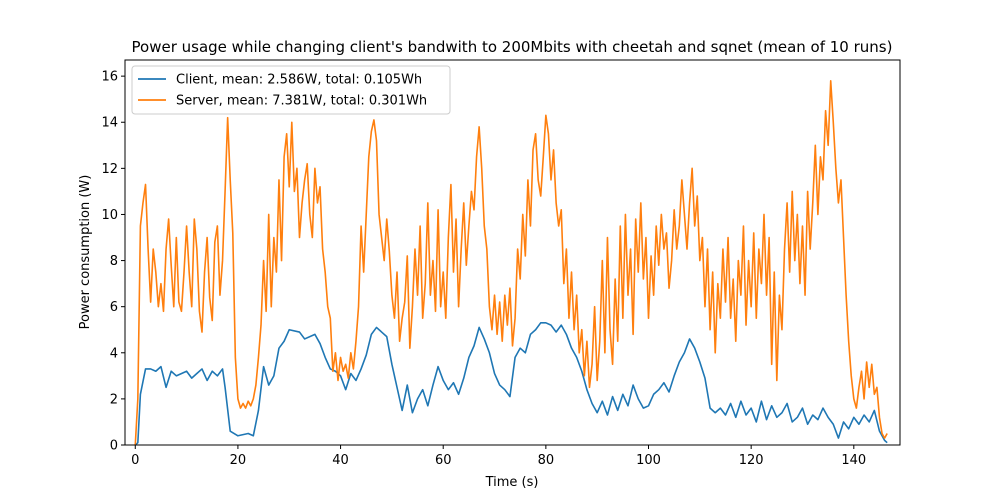  Describe the element at coordinates (114, 353) in the screenshot. I see `y-tick-label: 4` at that location.